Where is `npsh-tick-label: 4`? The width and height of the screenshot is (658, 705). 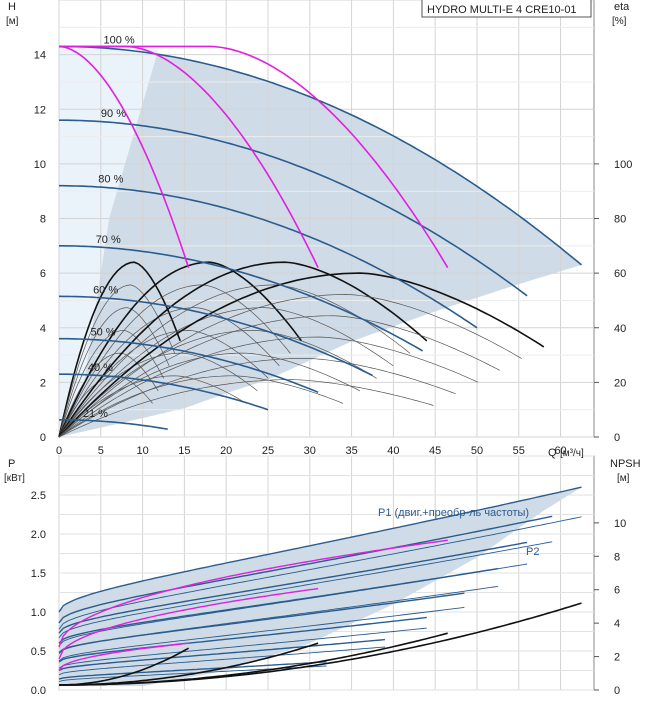 npsh-tick-label: 4 is located at coordinates (617, 624).